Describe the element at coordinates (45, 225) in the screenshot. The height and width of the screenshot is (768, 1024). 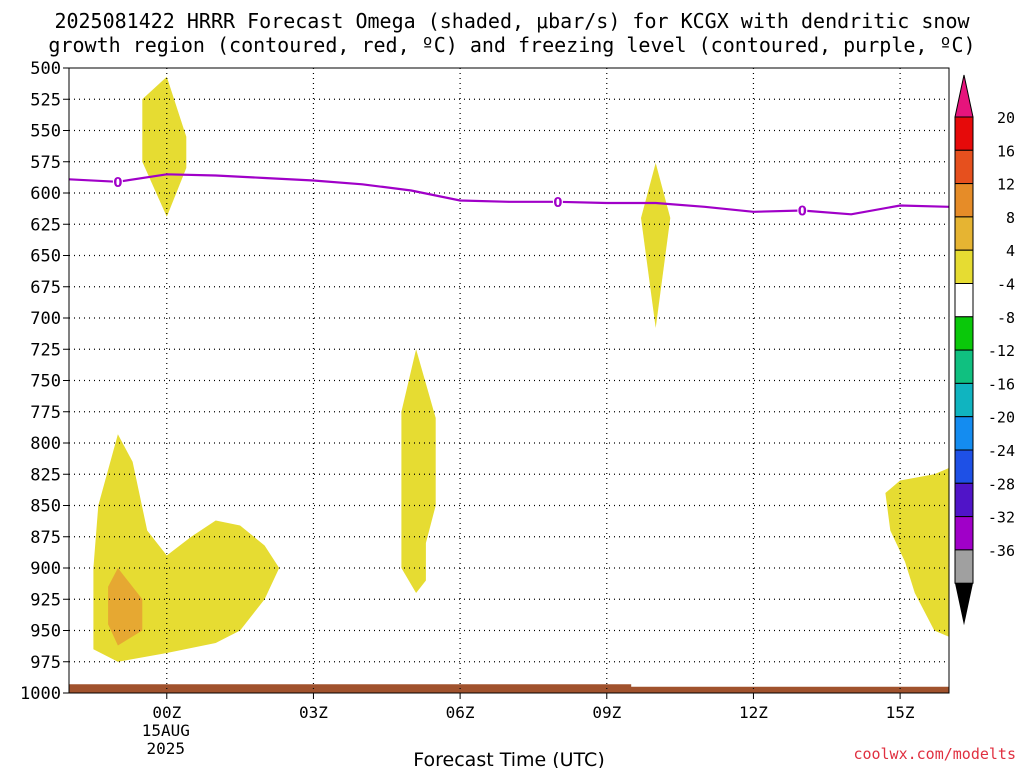
I see `y-tick-label-625: 625` at that location.